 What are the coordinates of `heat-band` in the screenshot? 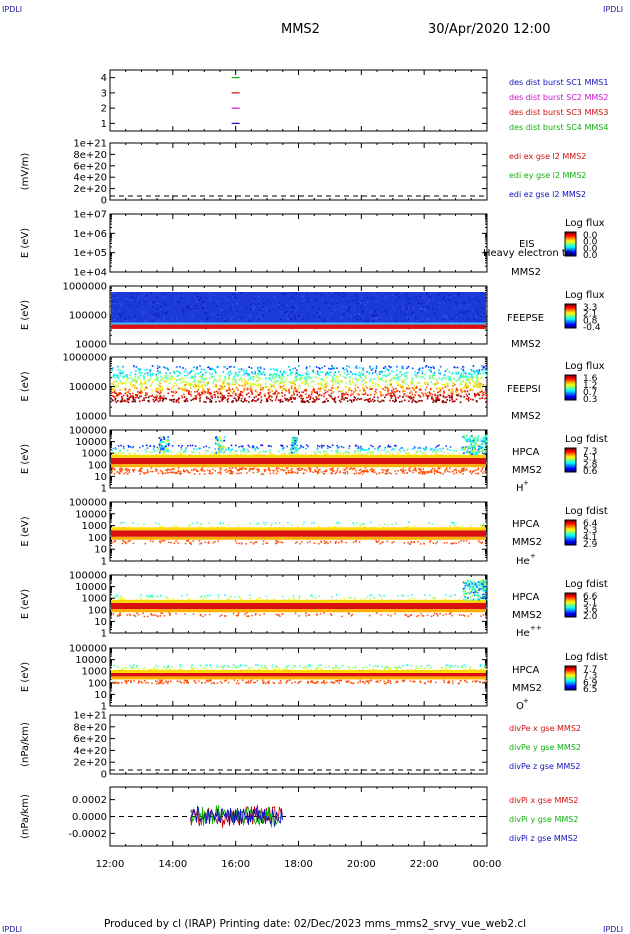 It's located at (298, 456).